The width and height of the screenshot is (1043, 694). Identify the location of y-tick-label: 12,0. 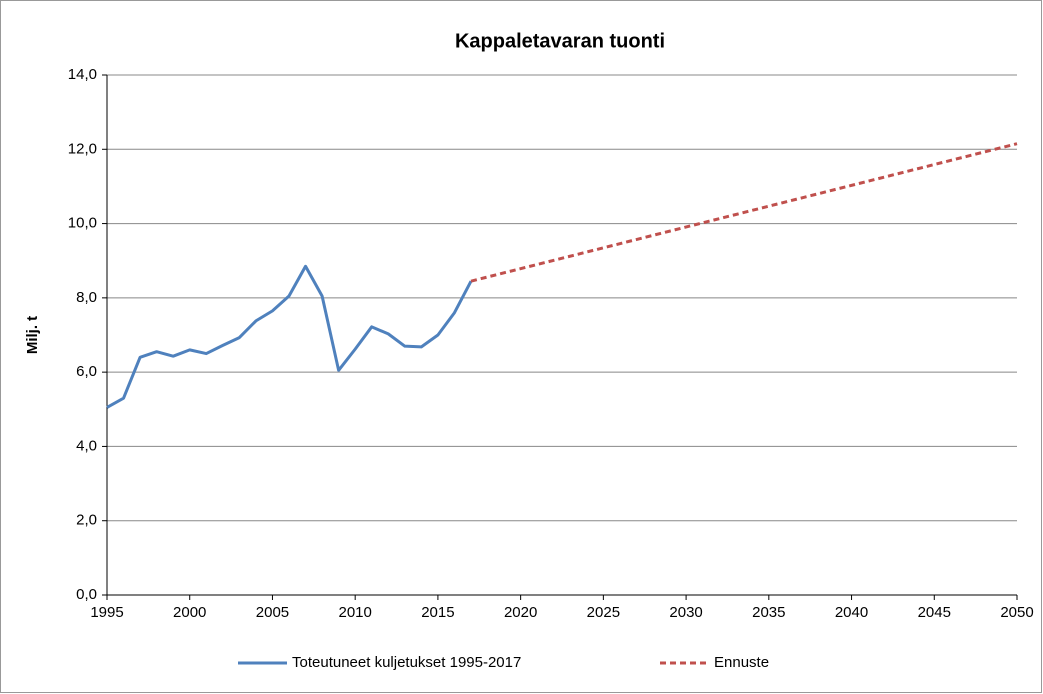
(82, 148).